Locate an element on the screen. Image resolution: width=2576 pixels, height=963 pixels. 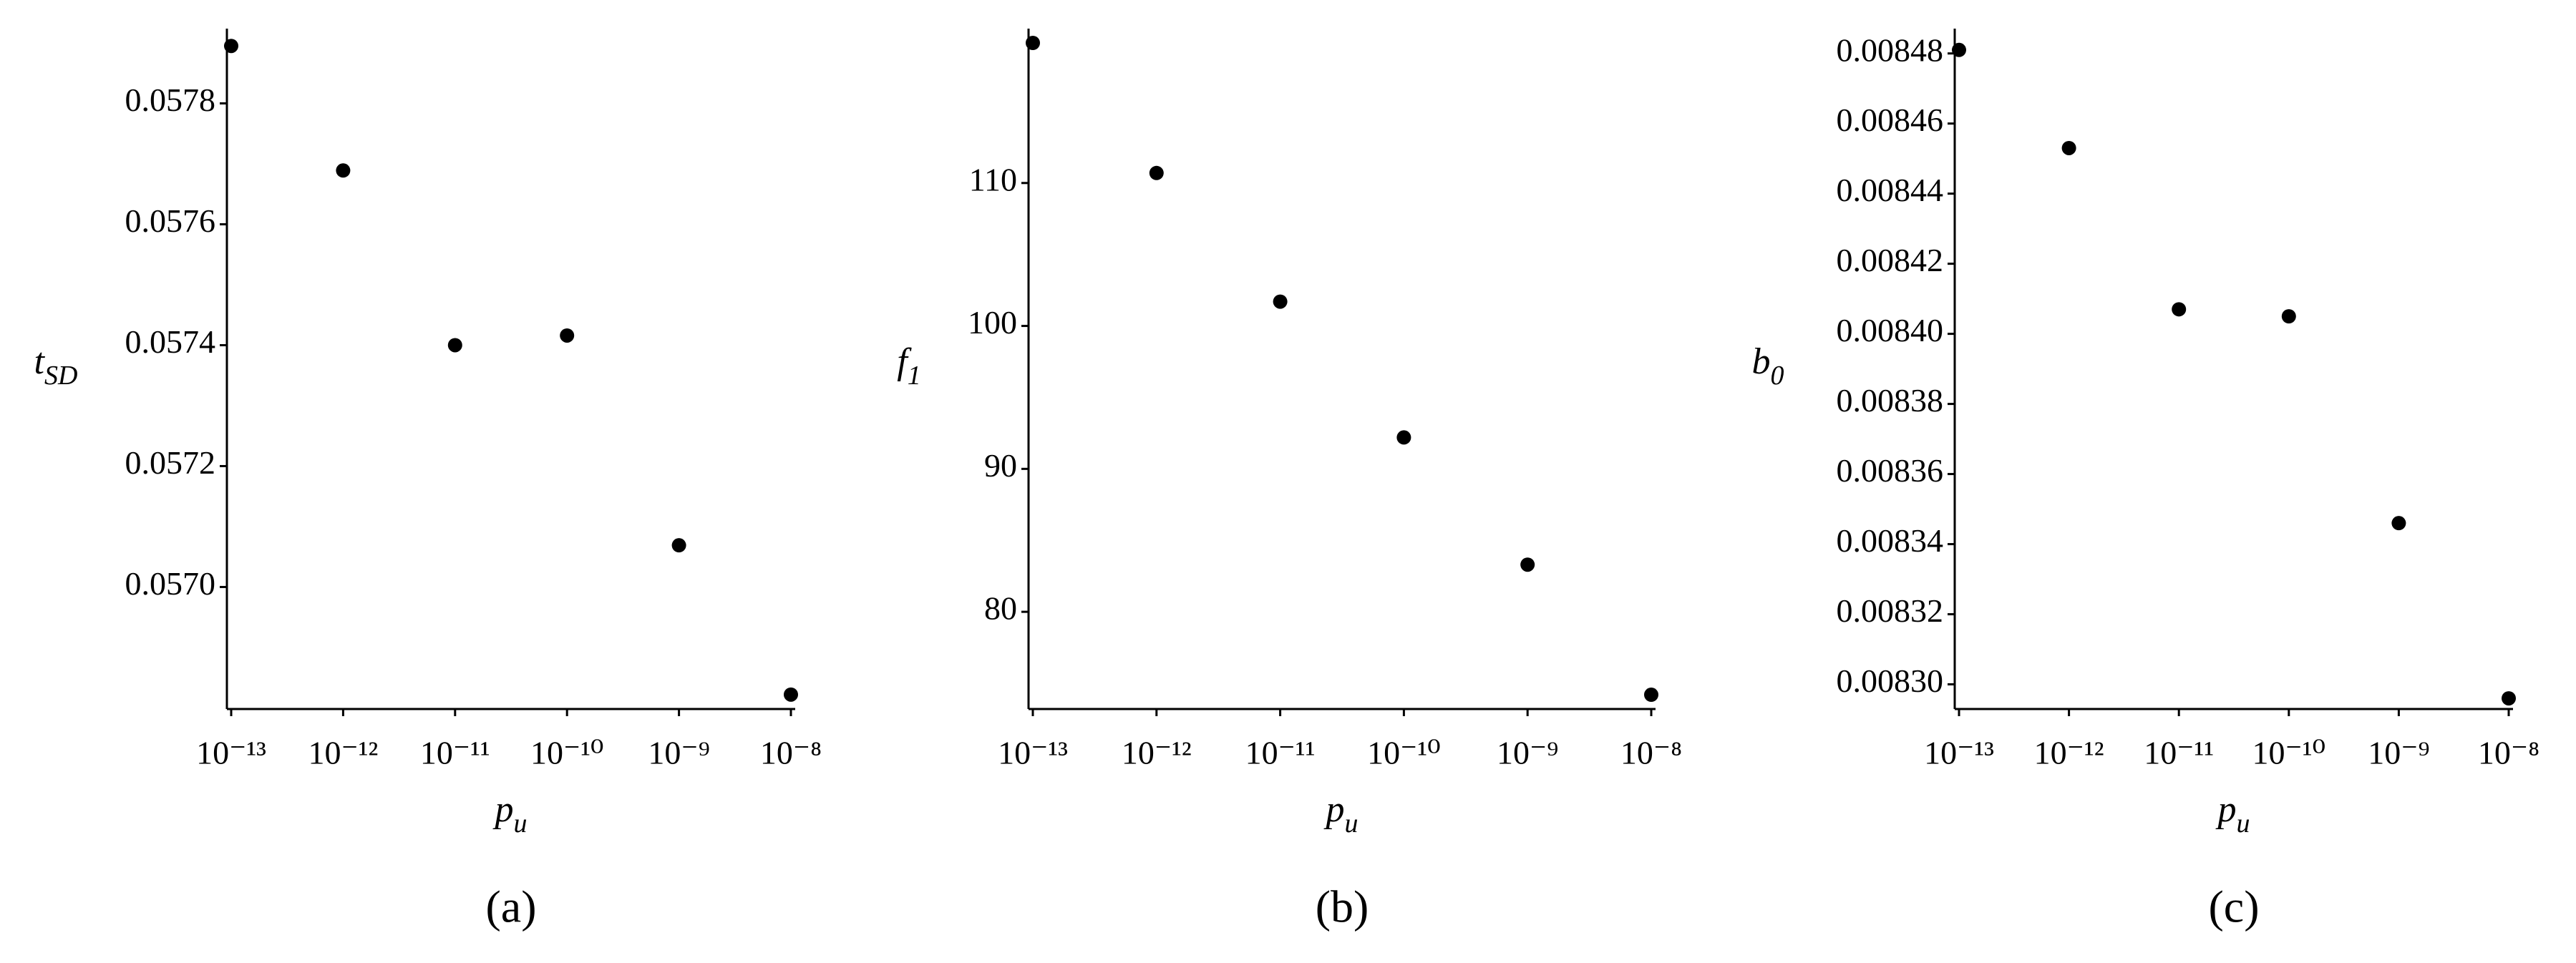
axis-label: f1 is located at coordinates (908, 366).